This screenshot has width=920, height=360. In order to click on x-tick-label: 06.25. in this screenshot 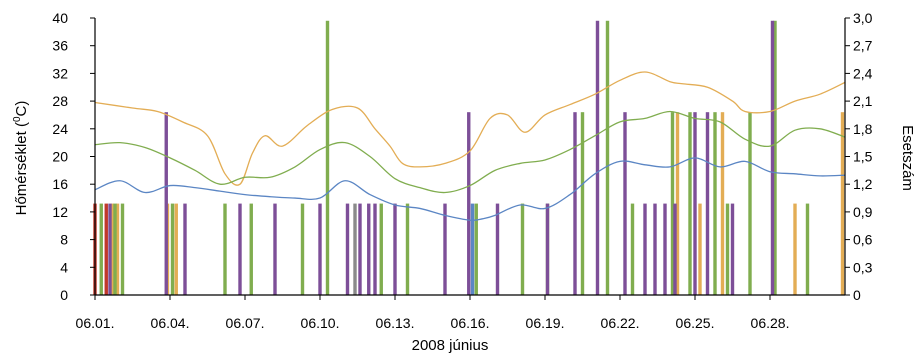, I will do `click(695, 323)`.